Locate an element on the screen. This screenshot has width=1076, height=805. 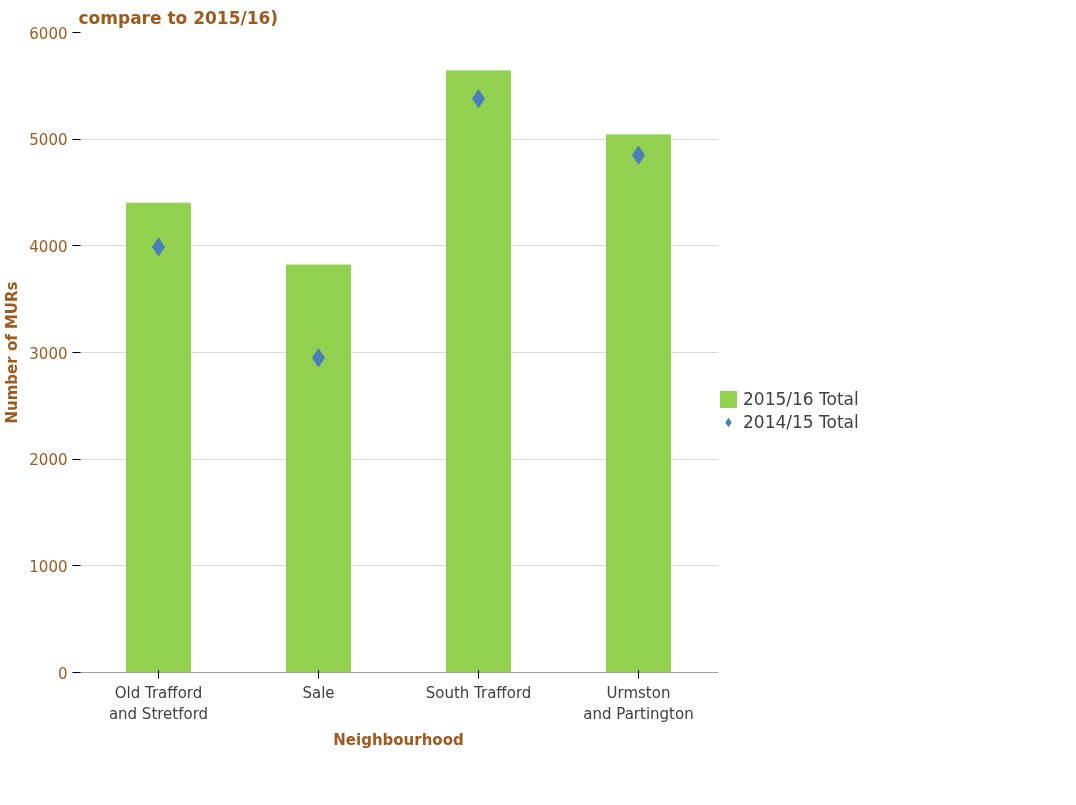
x-tick-label: South Trafford is located at coordinates (478, 692).